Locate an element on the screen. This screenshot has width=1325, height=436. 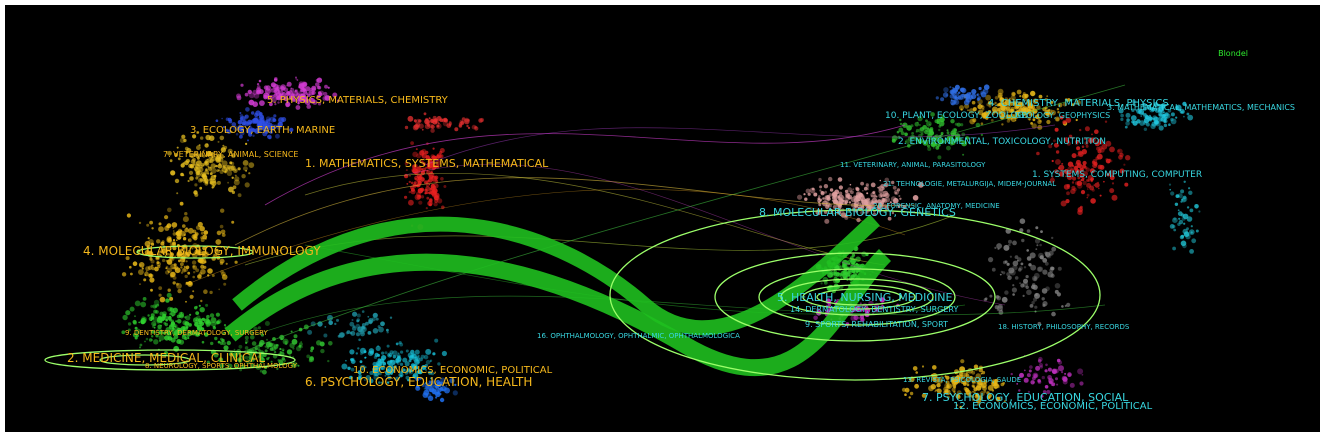
right-cluster-label: 14. DERMATOLOGY, DENTISTRY, SURGERY is located at coordinates (874, 309).